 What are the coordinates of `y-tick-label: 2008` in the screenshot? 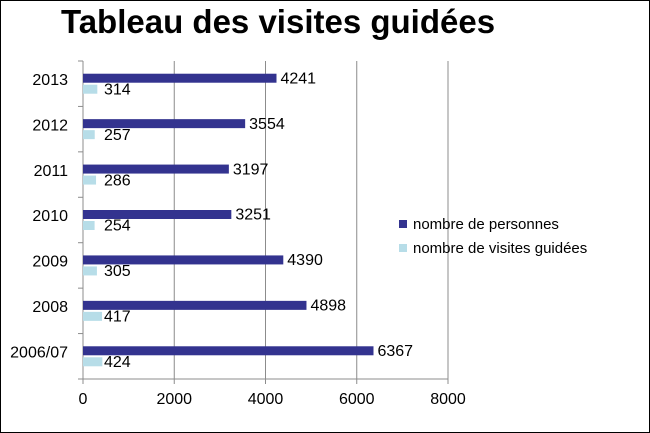 It's located at (50, 307).